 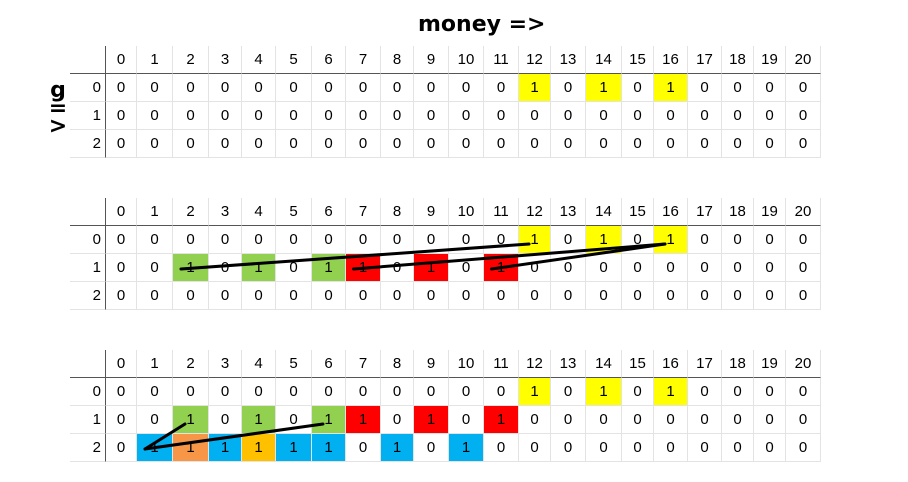 What do you see at coordinates (501, 364) in the screenshot?
I see `column-header: 11` at bounding box center [501, 364].